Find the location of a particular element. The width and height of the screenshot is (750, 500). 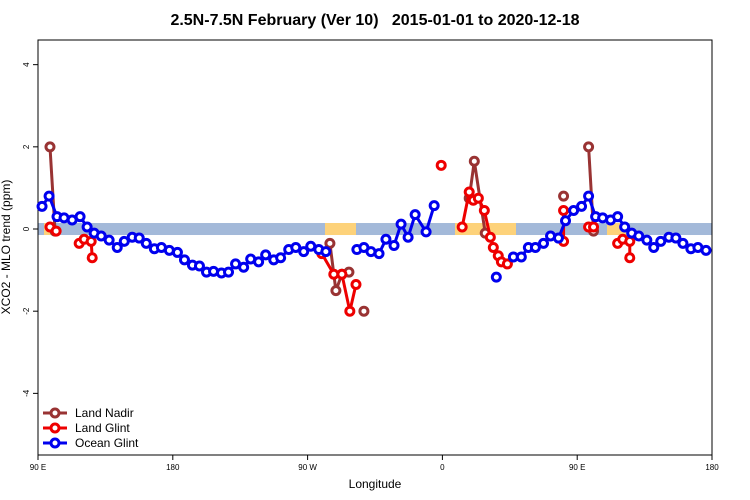

y-tick-label: 4 is located at coordinates (26, 64).